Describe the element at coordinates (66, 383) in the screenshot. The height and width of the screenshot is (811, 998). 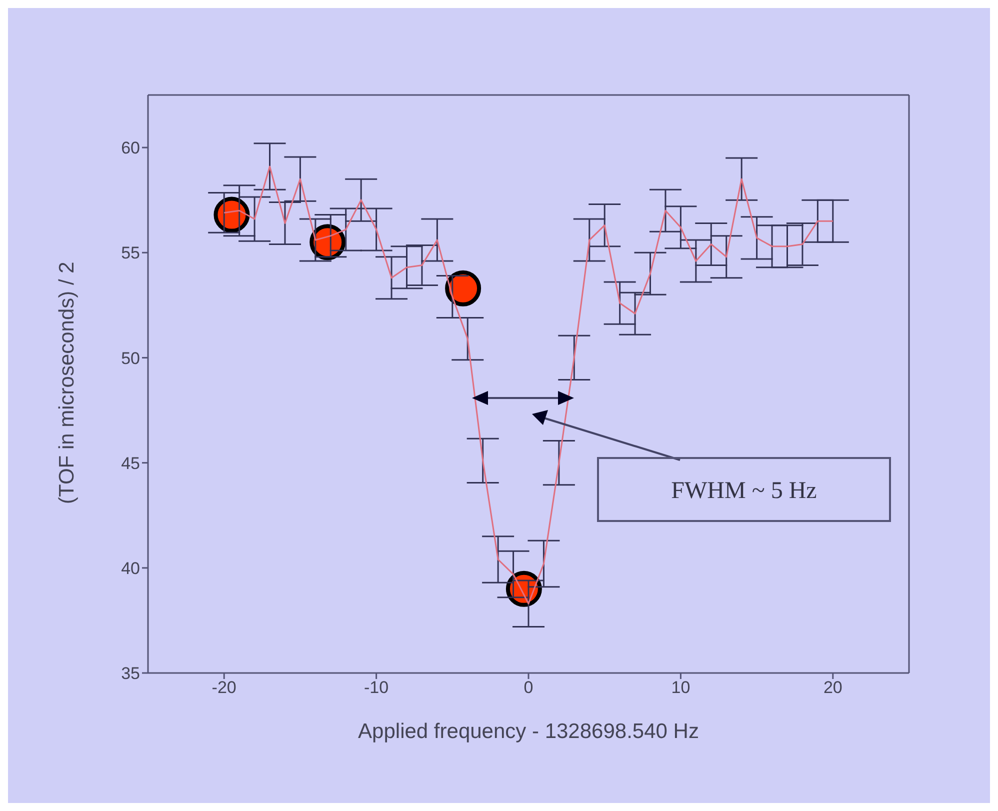
I see `y-axis-title: (TOF in microseconds) / 2` at that location.